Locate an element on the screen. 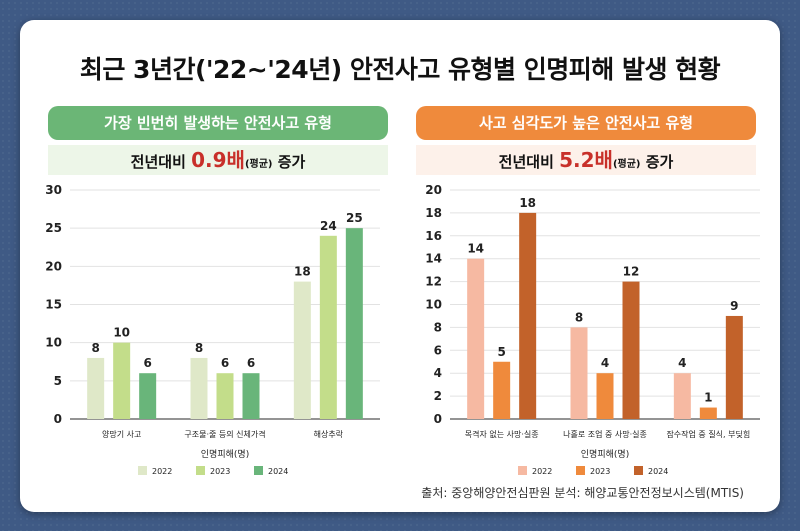  y-tick-label: 6 is located at coordinates (438, 350).